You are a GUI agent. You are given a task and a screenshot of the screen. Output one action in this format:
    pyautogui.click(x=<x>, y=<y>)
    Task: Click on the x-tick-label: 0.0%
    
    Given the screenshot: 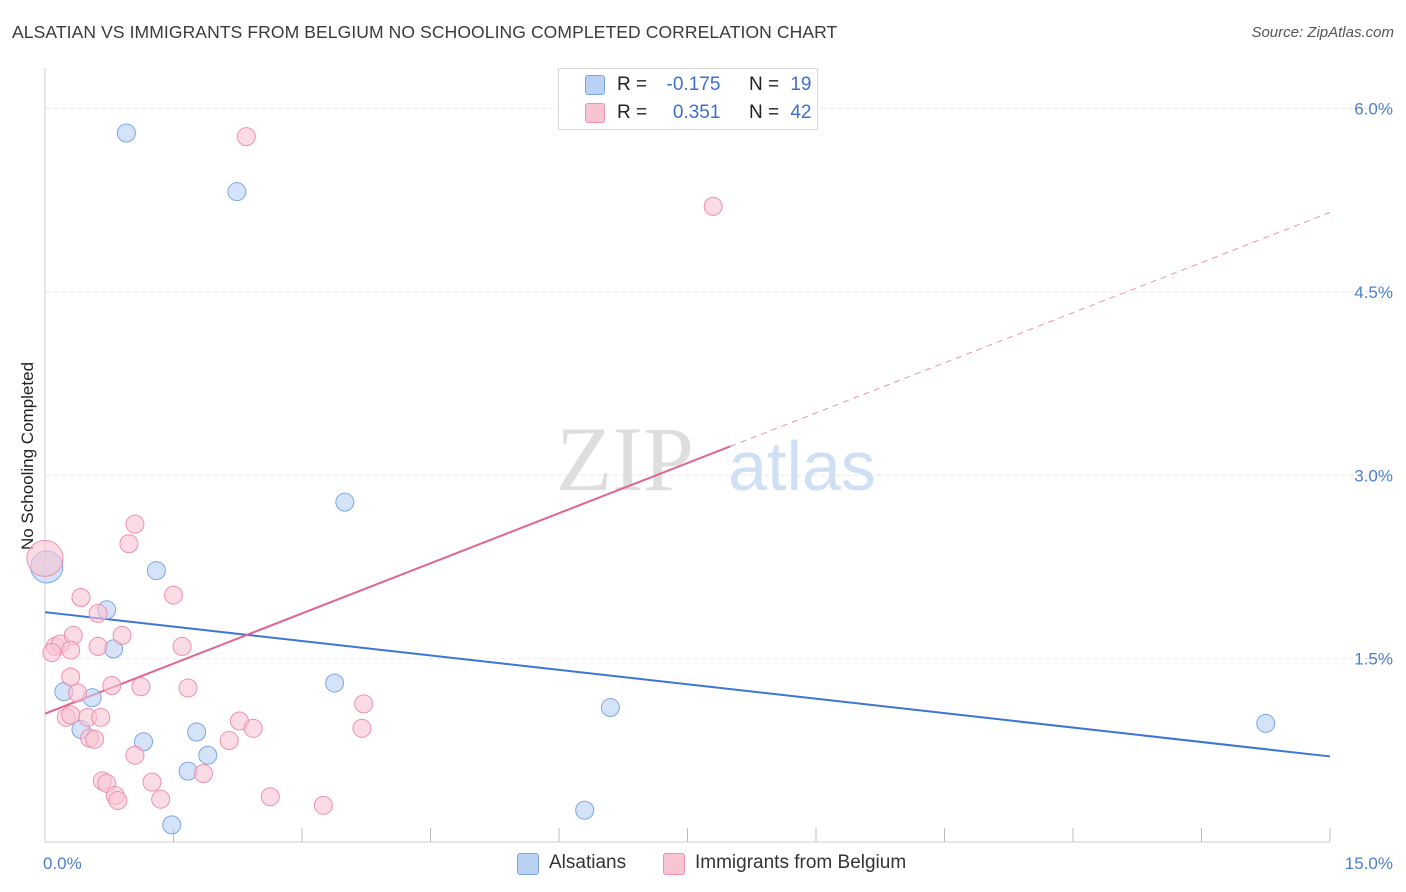 What is the action you would take?
    pyautogui.click(x=62, y=863)
    